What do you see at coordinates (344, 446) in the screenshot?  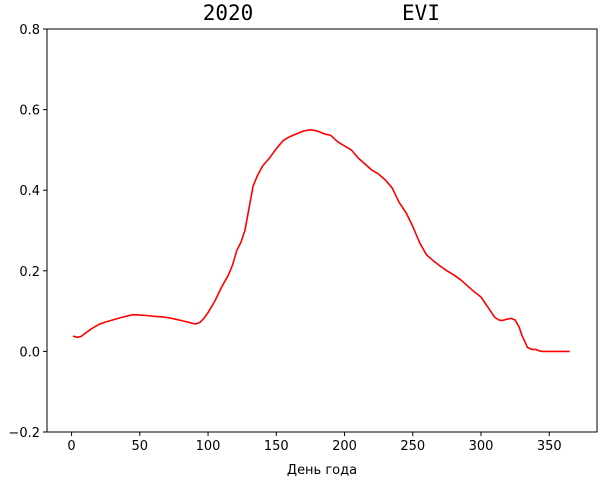 I see `x-tick-label: 200` at bounding box center [344, 446].